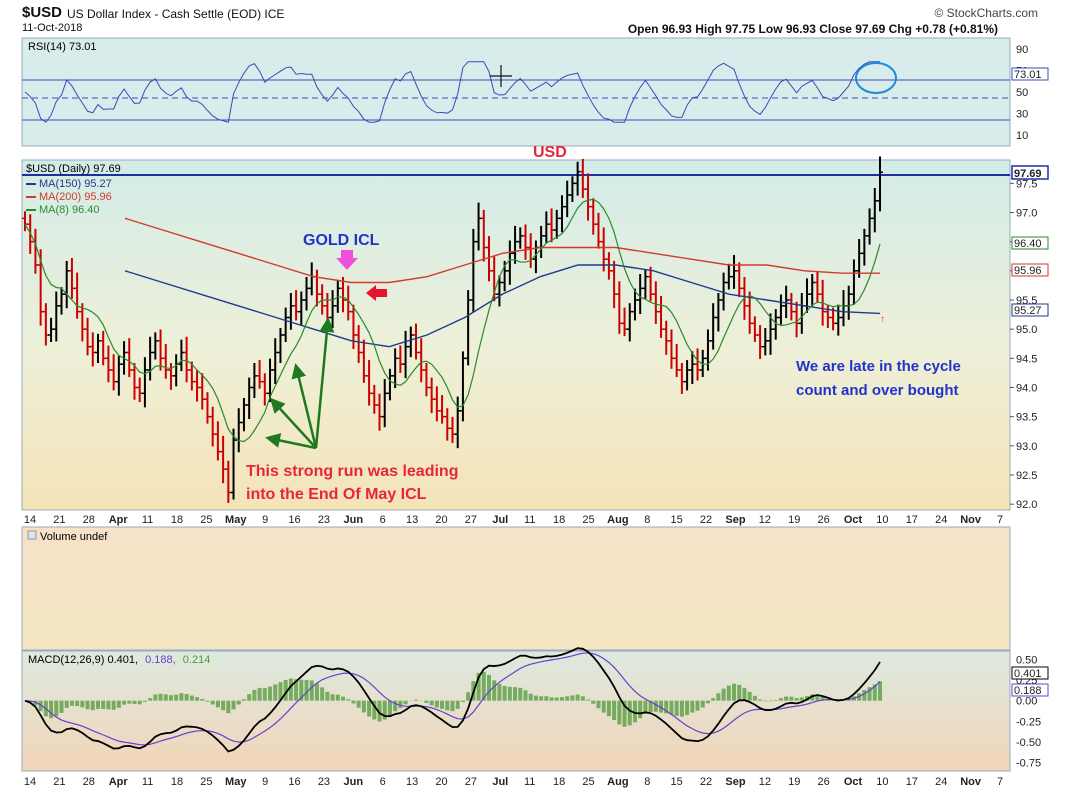  I want to click on x-axis-label: 14, so click(30, 520).